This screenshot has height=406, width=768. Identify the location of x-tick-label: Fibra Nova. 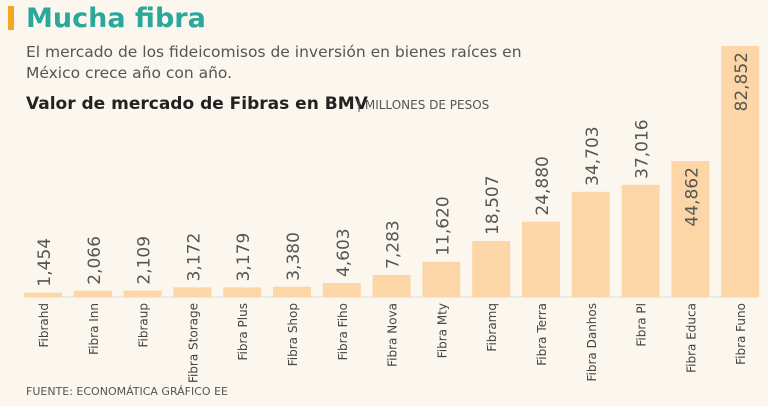
(393, 335).